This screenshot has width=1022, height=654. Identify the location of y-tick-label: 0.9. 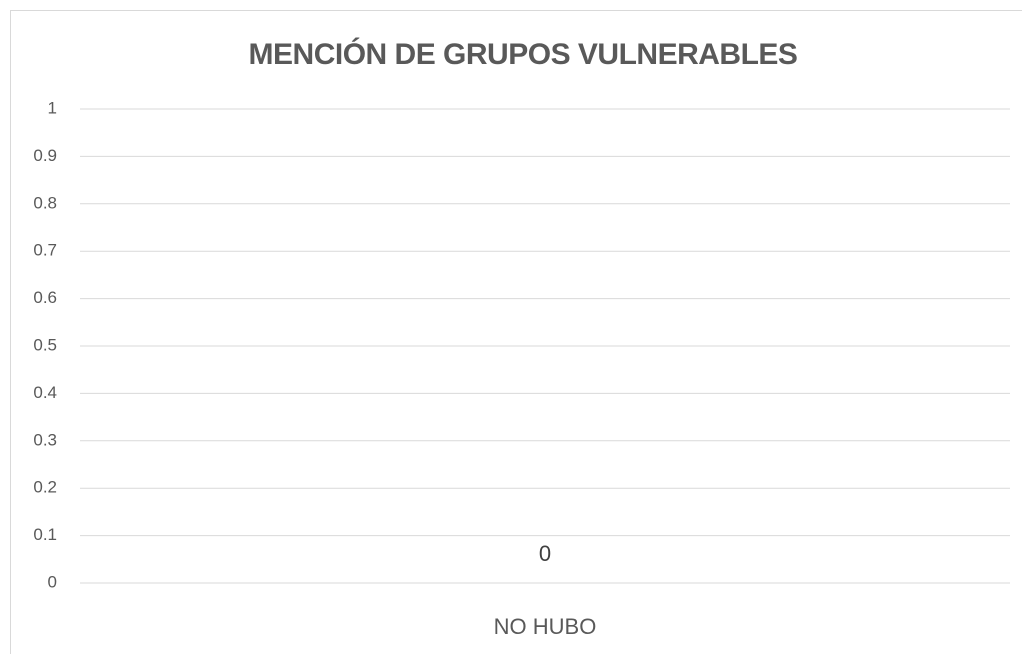
(45, 155).